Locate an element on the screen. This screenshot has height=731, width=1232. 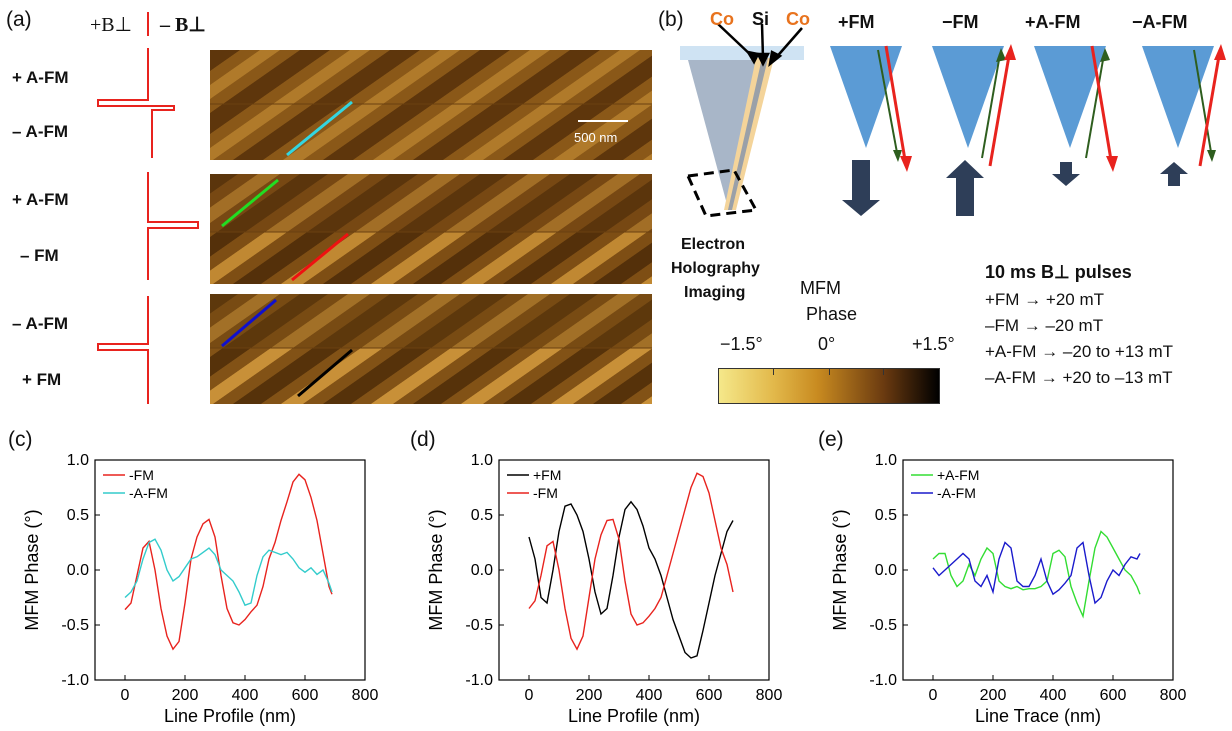
colorbar-title-2: Phase is located at coordinates (832, 314).